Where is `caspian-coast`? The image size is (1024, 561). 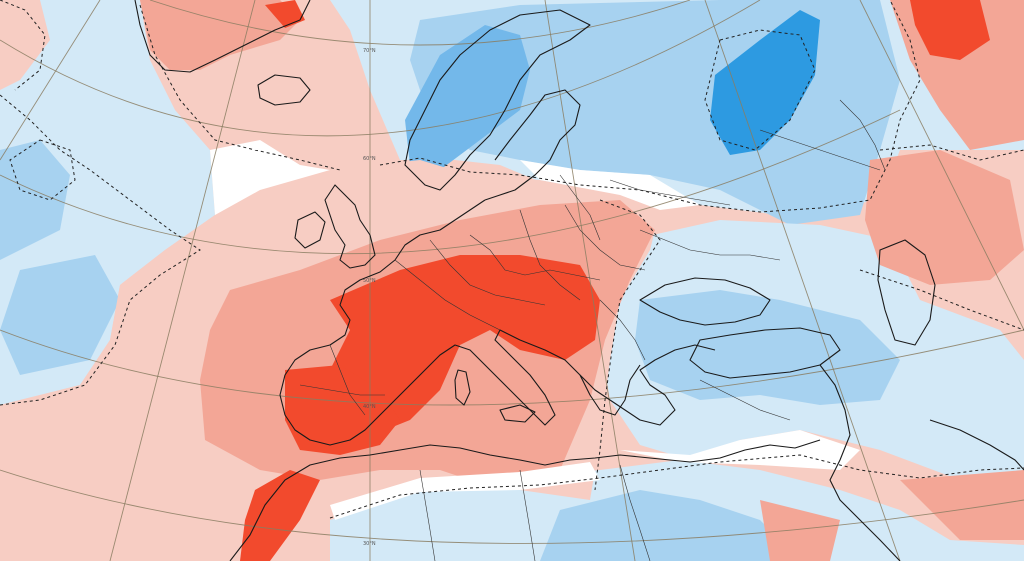 caspian-coast is located at coordinates (906, 292).